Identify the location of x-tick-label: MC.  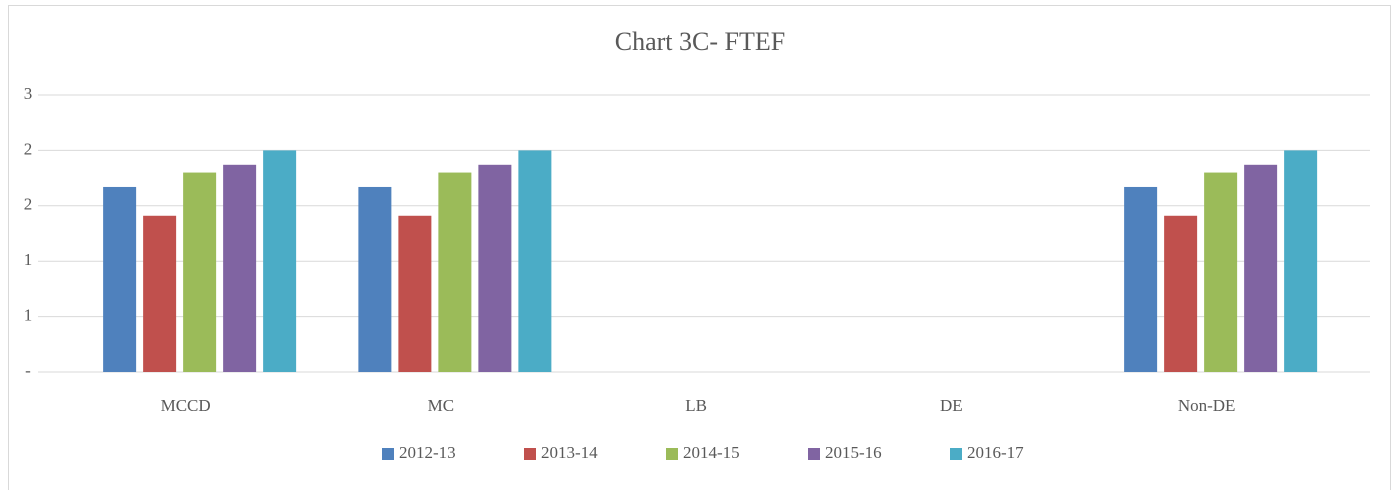
(441, 405).